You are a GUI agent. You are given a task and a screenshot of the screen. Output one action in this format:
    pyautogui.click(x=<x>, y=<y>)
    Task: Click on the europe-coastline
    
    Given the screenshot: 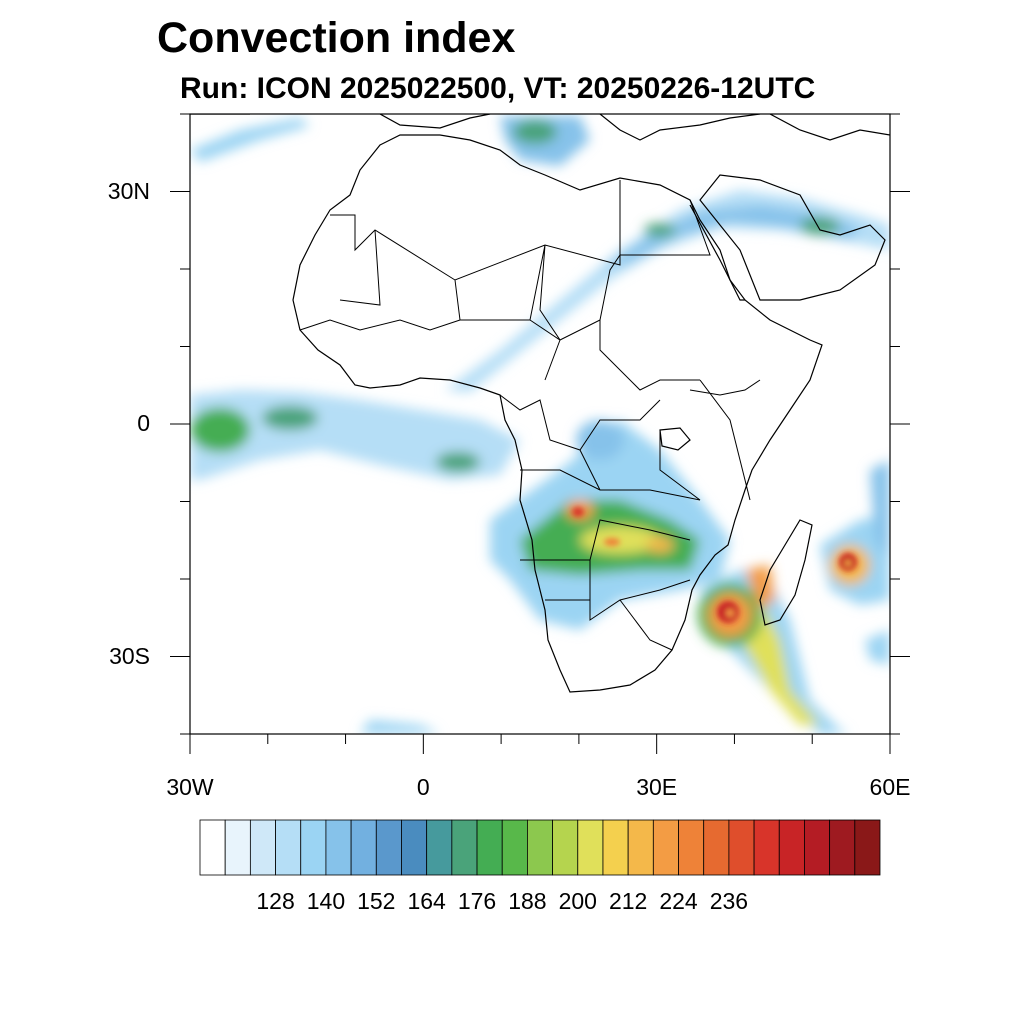 What is the action you would take?
    pyautogui.click(x=540, y=127)
    